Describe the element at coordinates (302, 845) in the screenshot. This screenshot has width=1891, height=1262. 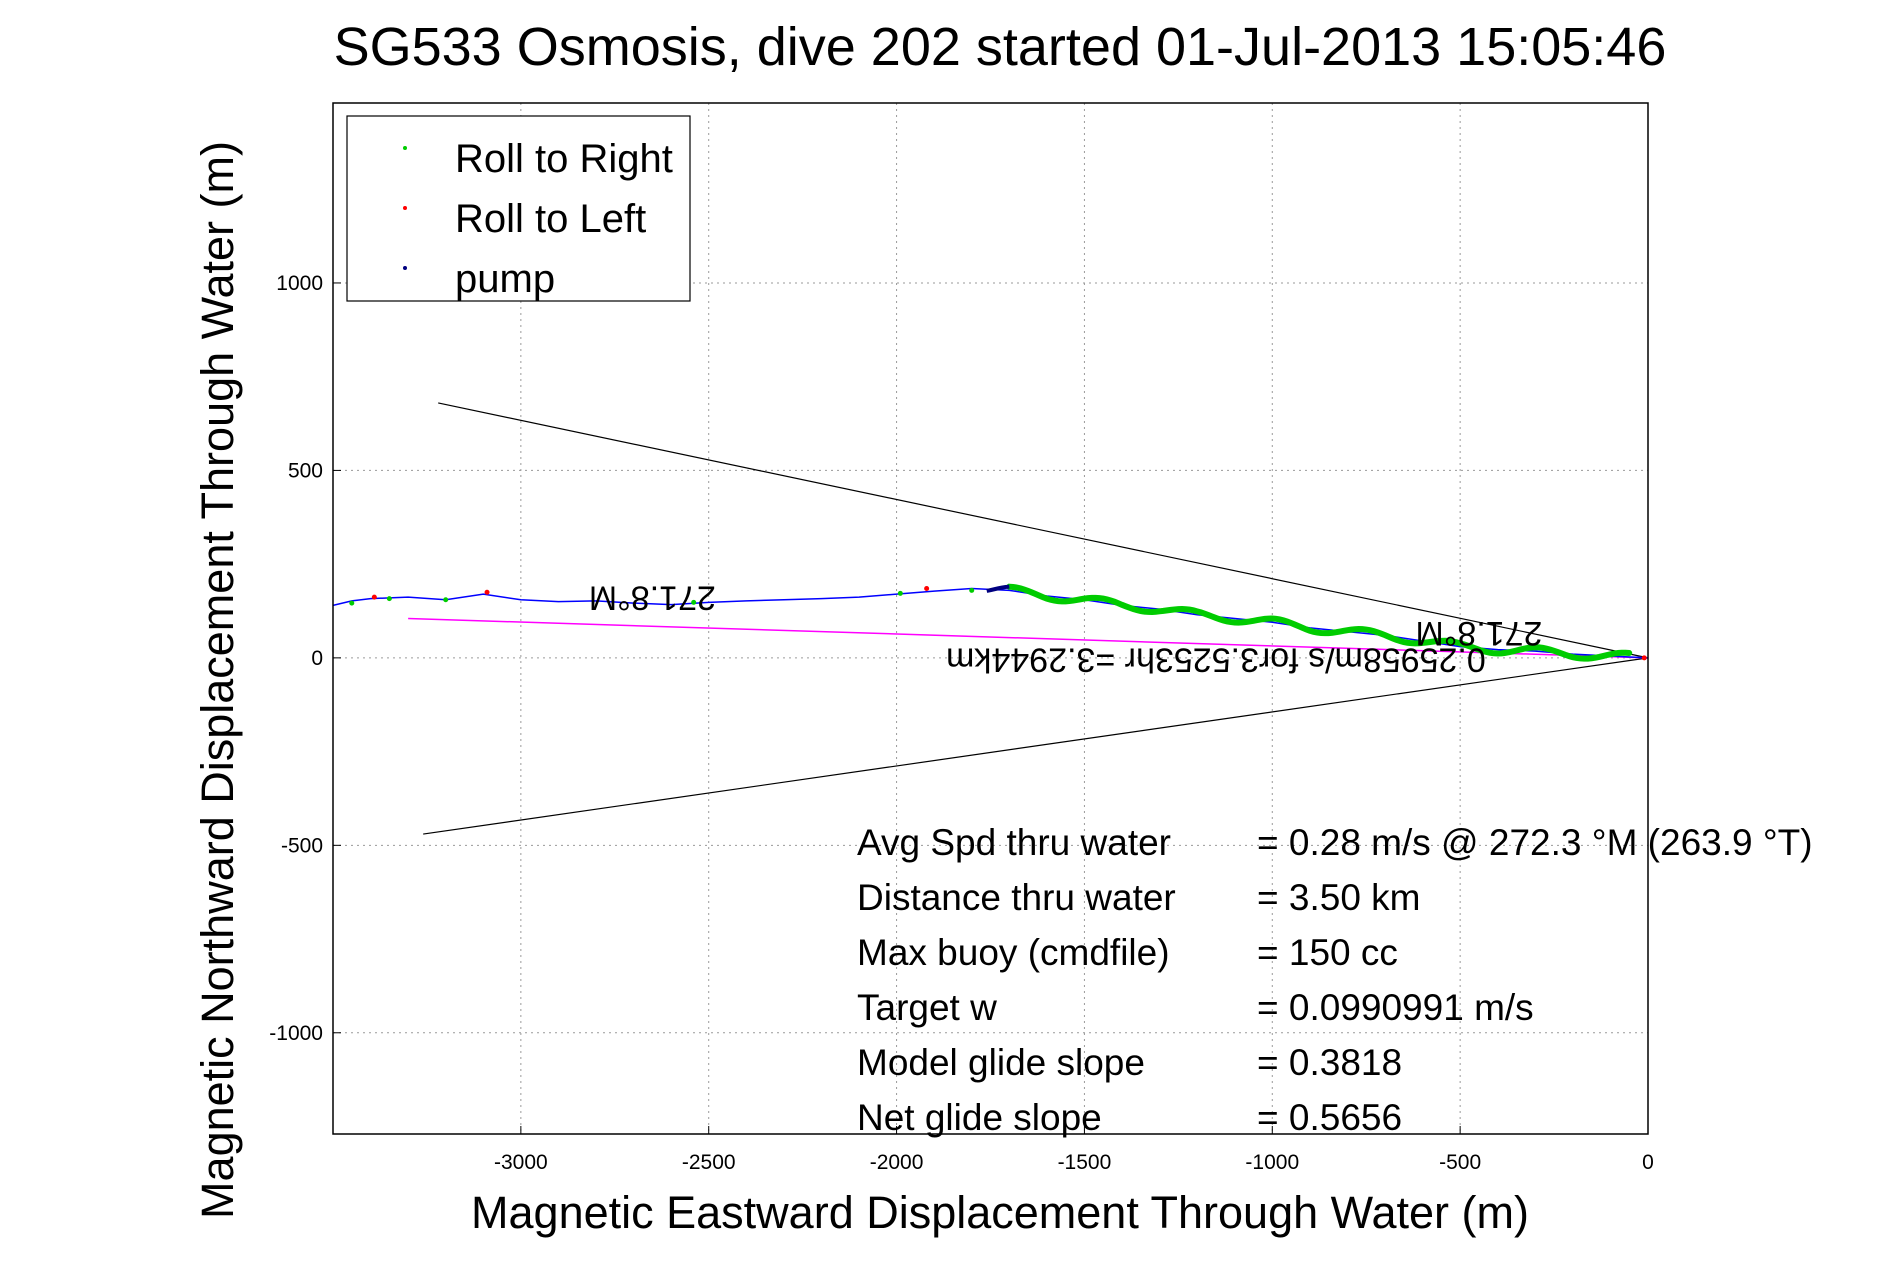
I see `y-tick-label: -500` at that location.